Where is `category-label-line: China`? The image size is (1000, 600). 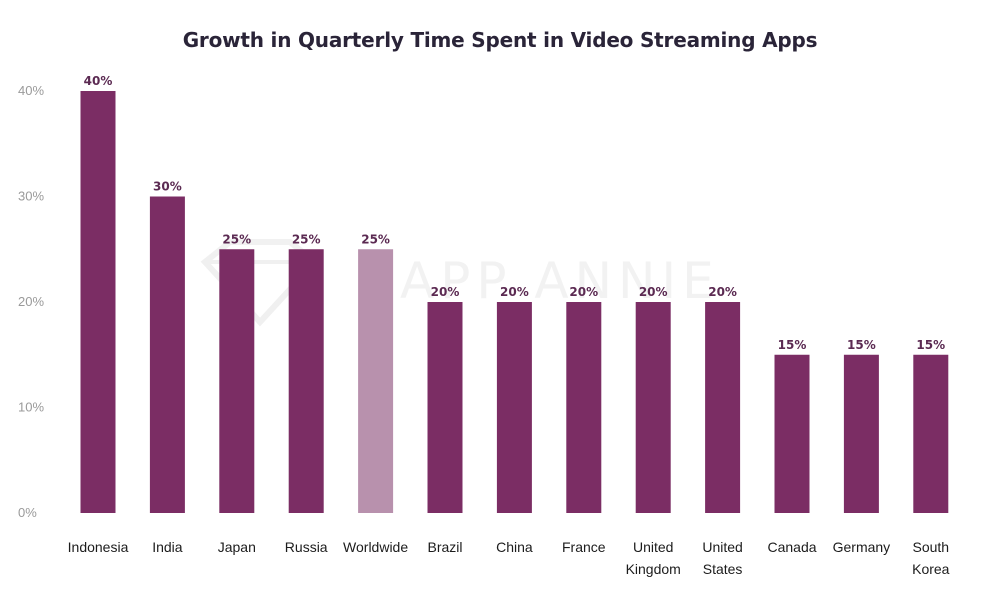
category-label-line: China is located at coordinates (514, 547).